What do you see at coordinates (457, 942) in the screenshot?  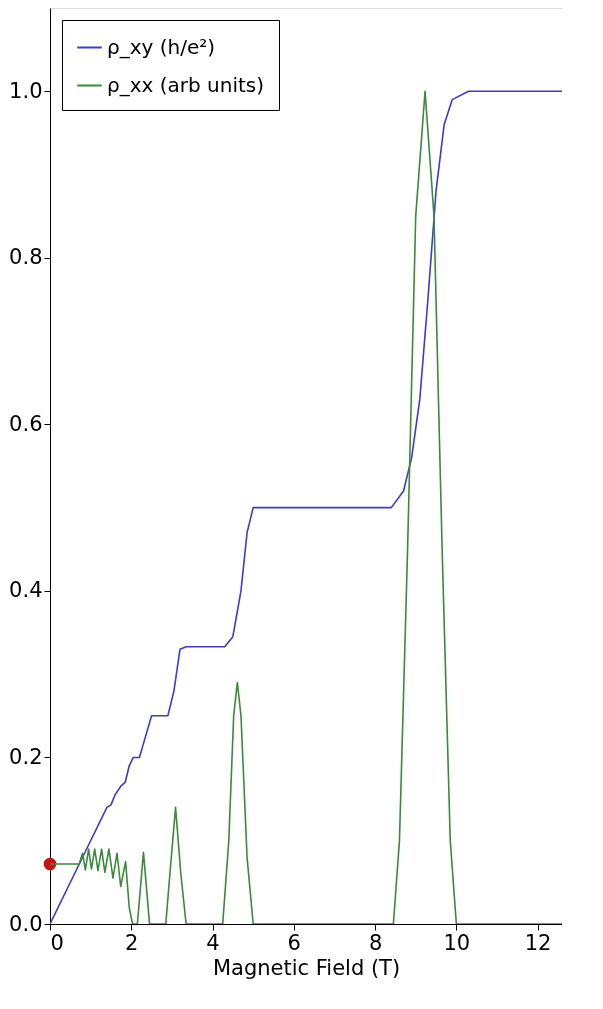 I see `x-tick-label: 10` at bounding box center [457, 942].